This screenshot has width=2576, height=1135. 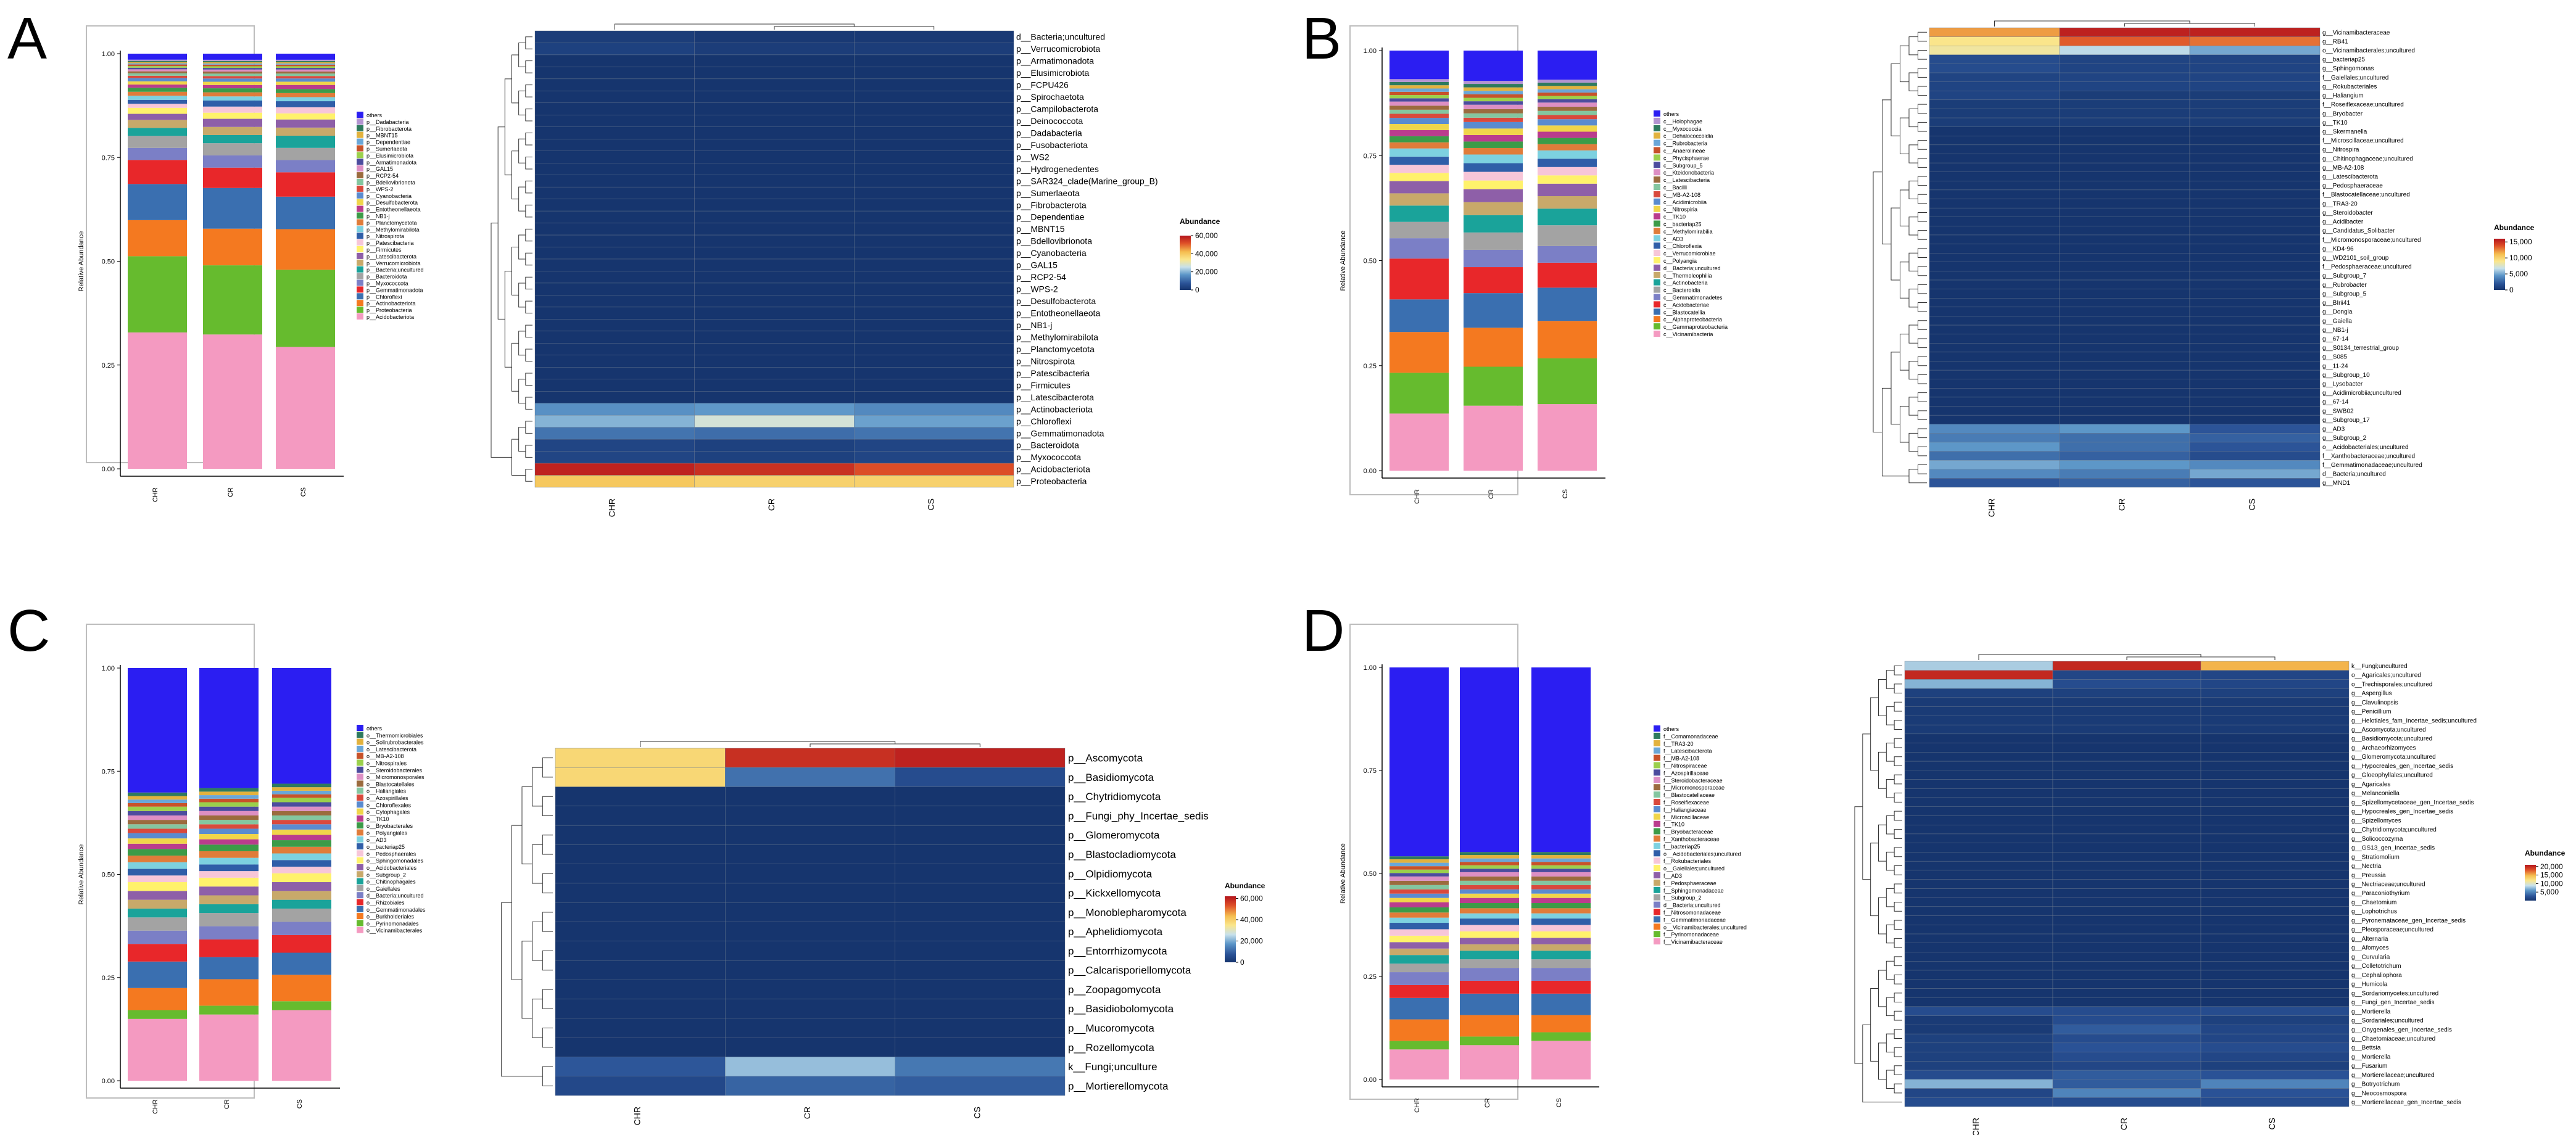 I want to click on legend-label: o__TK10, so click(x=378, y=819).